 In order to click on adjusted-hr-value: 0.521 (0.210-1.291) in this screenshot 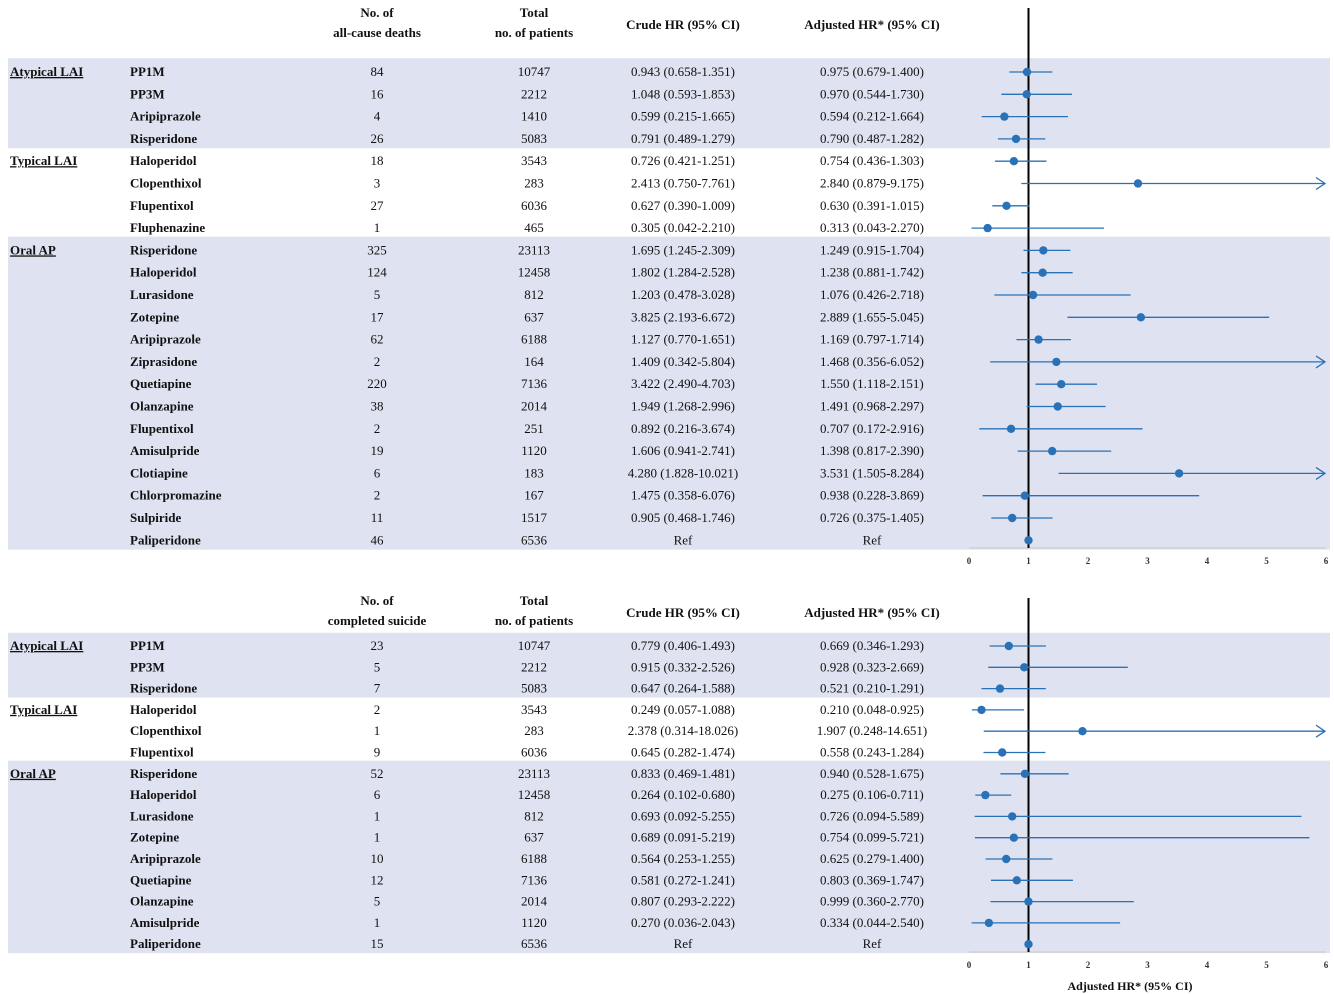, I will do `click(872, 688)`.